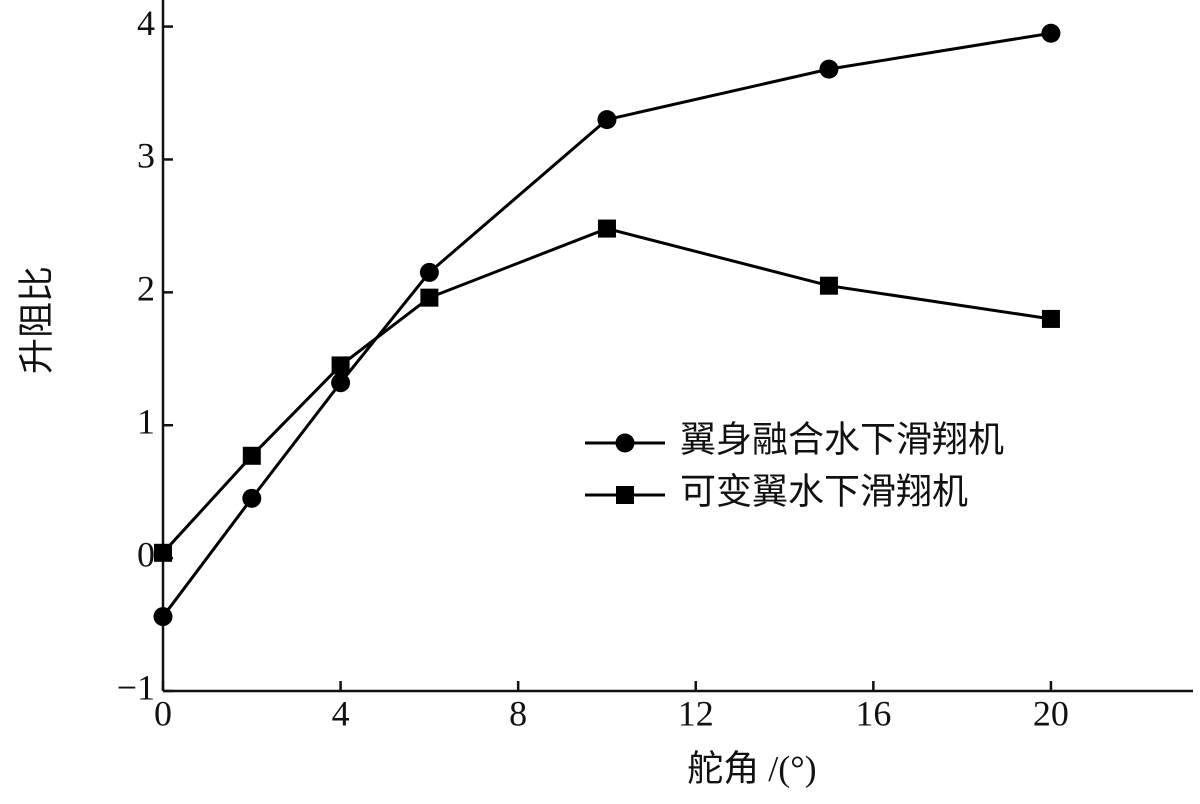  Describe the element at coordinates (341, 713) in the screenshot. I see `x-tick-label: 4` at that location.